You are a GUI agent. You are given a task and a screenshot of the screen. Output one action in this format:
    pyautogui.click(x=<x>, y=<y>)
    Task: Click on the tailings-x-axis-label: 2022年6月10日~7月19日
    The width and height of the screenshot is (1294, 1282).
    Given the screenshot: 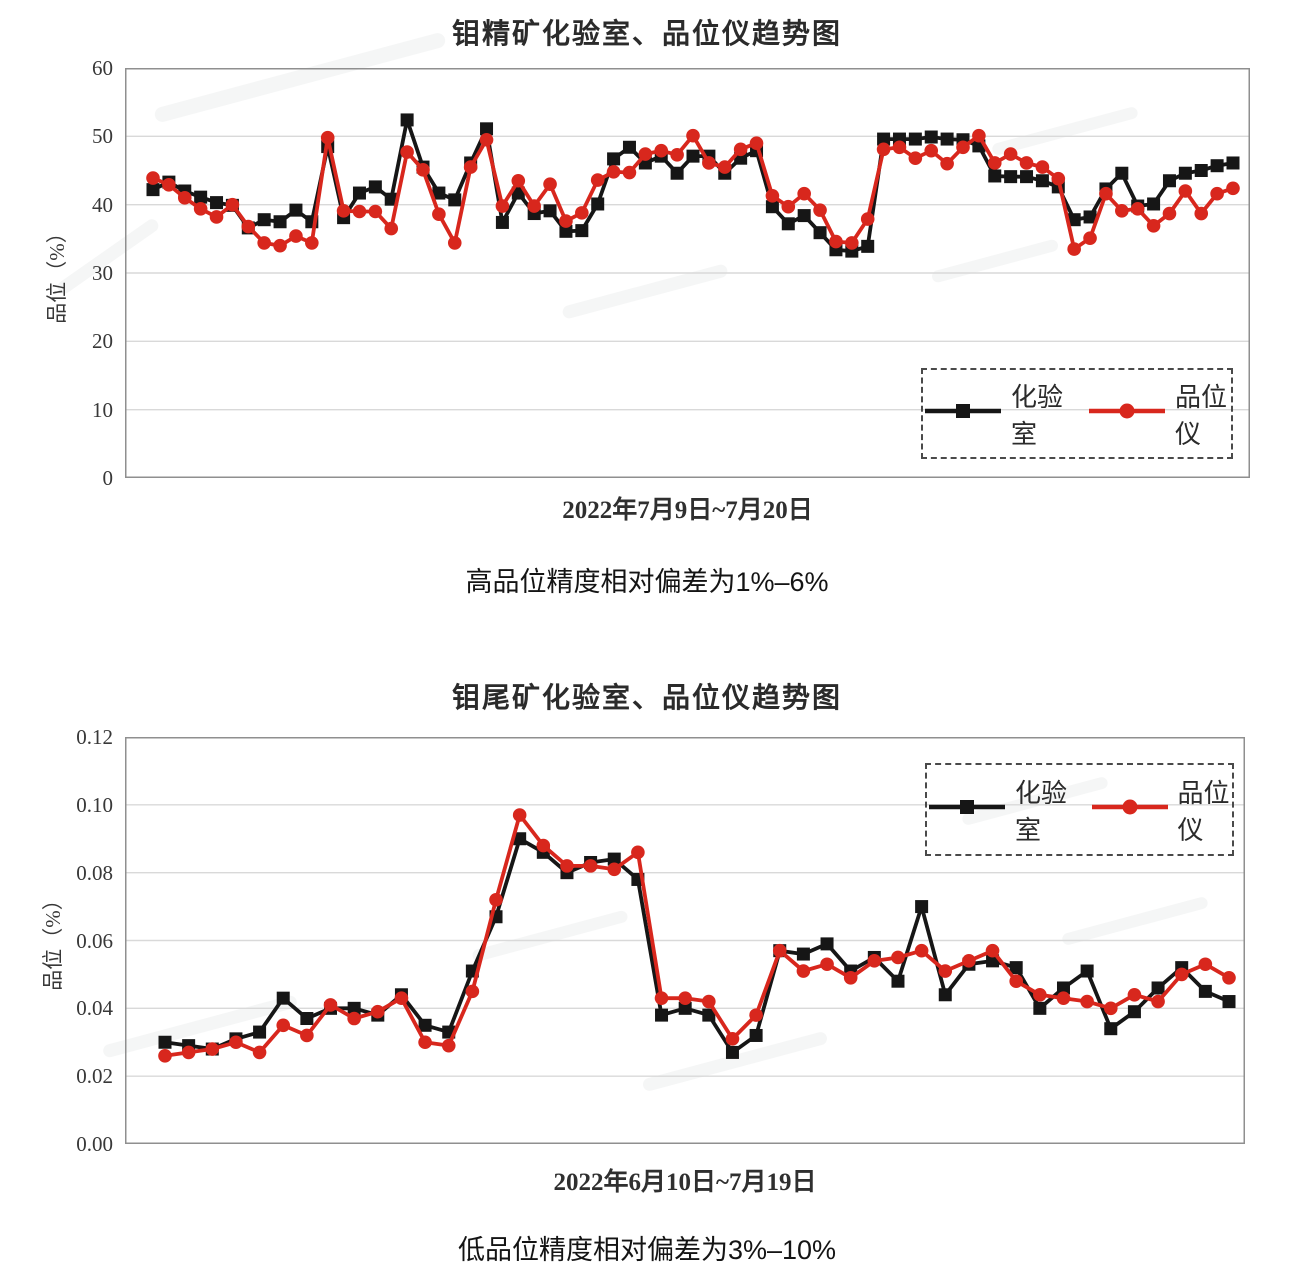 What is the action you would take?
    pyautogui.click(x=685, y=1182)
    